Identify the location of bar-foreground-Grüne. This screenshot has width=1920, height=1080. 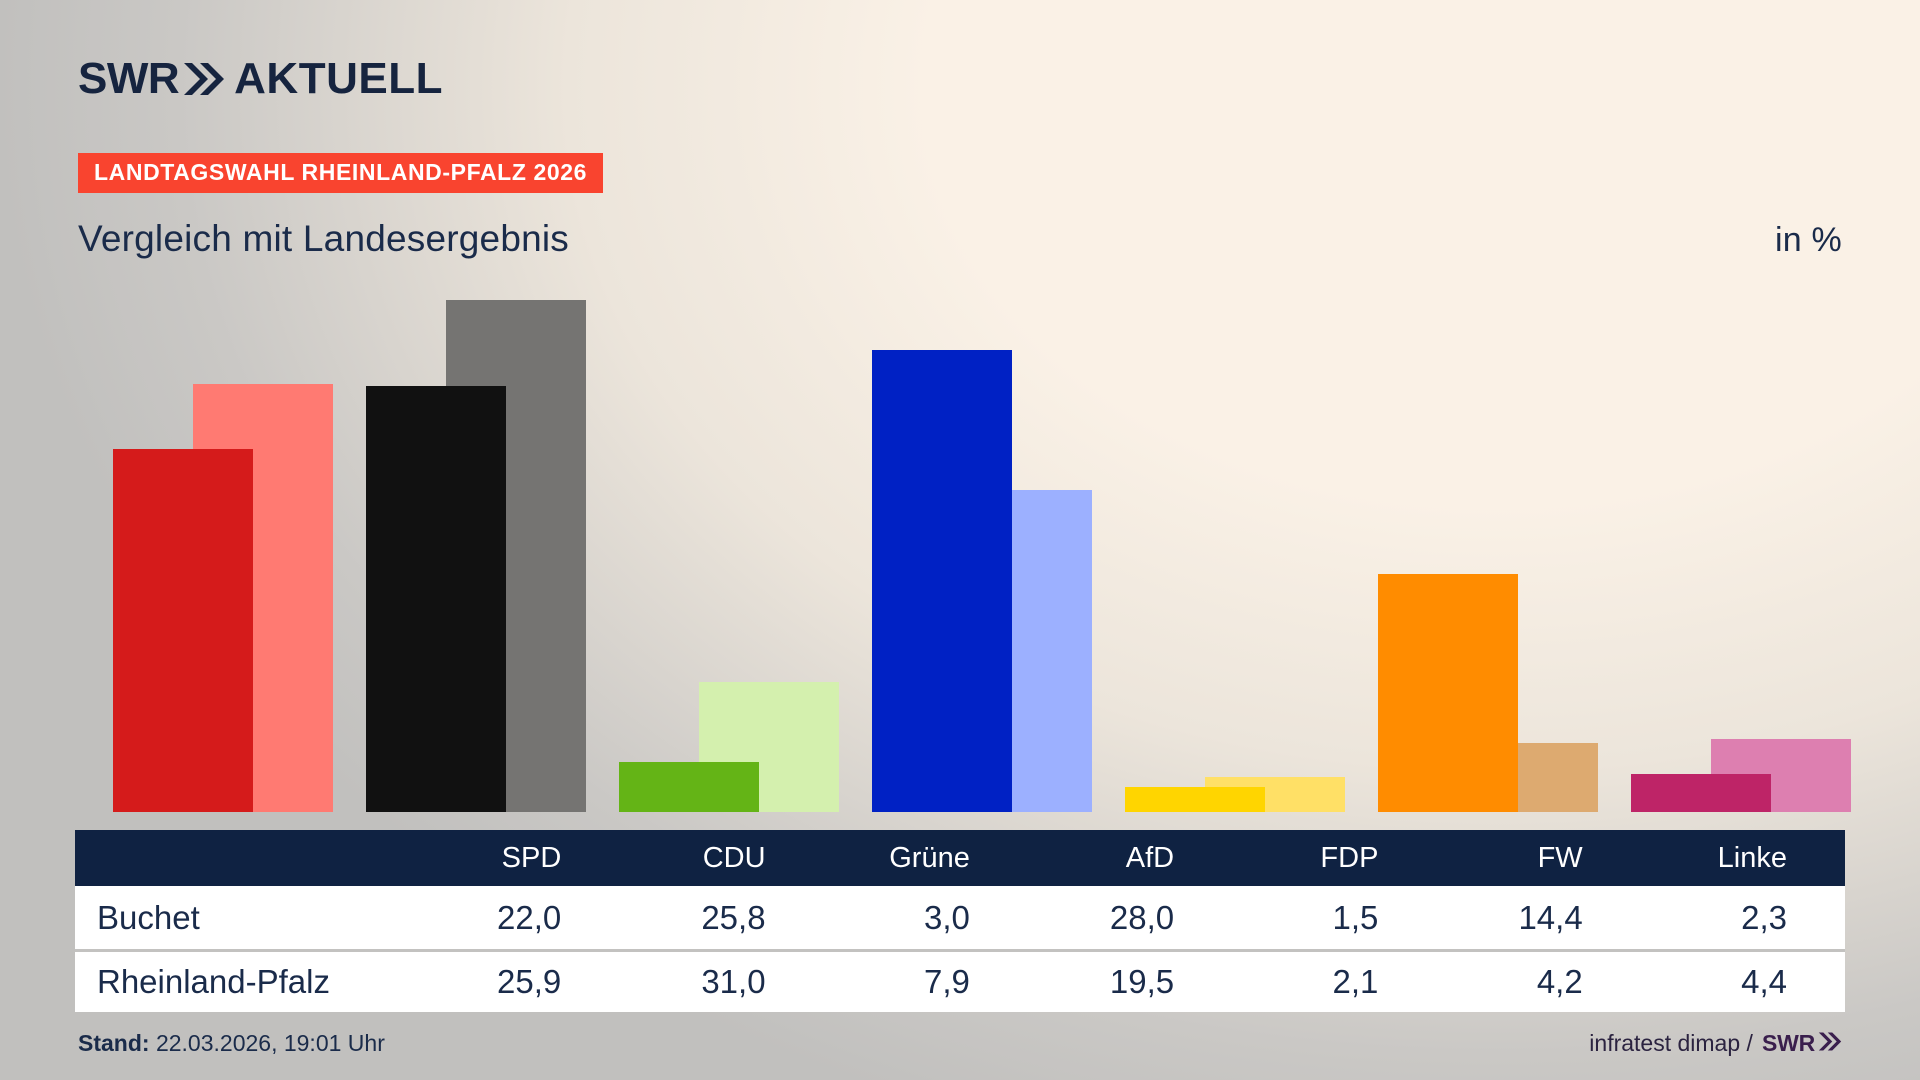
(689, 787).